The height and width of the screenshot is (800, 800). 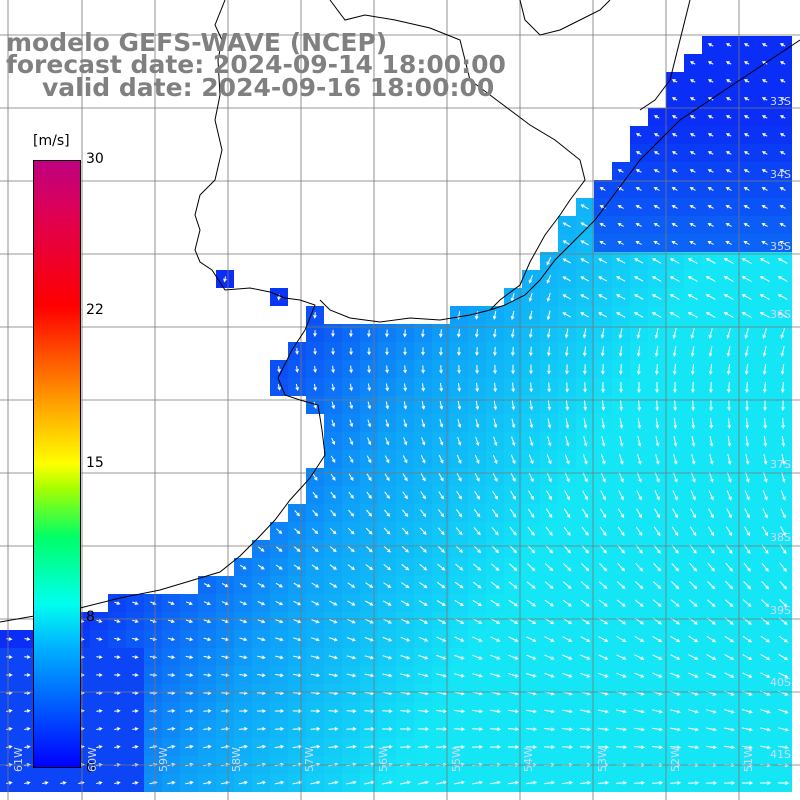 I want to click on forecast-date: forecast date: 2024-09-14 18:00:00, so click(x=256, y=64).